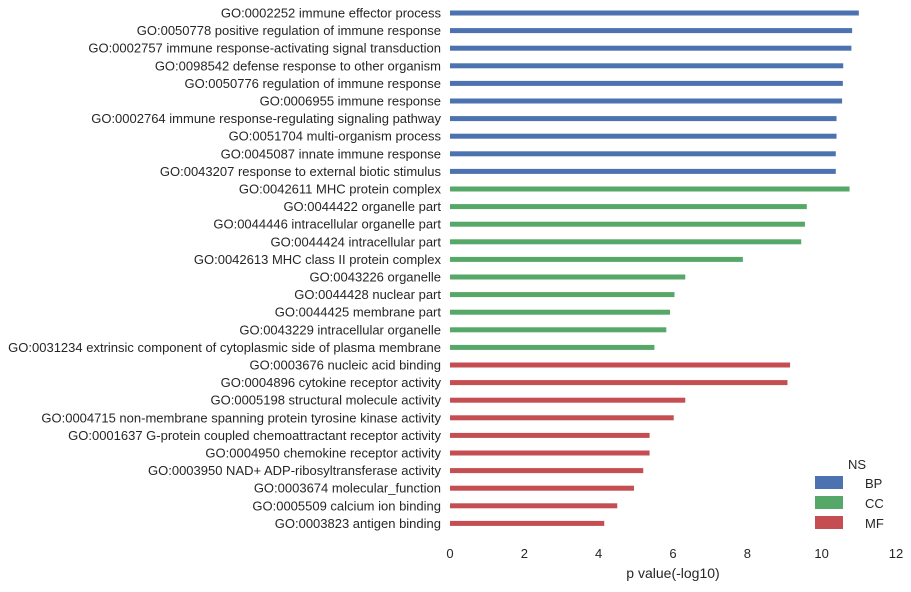 The image size is (911, 592). I want to click on category-label-go-0042613: GO:0042613 MHC class II protein complex, so click(318, 259).